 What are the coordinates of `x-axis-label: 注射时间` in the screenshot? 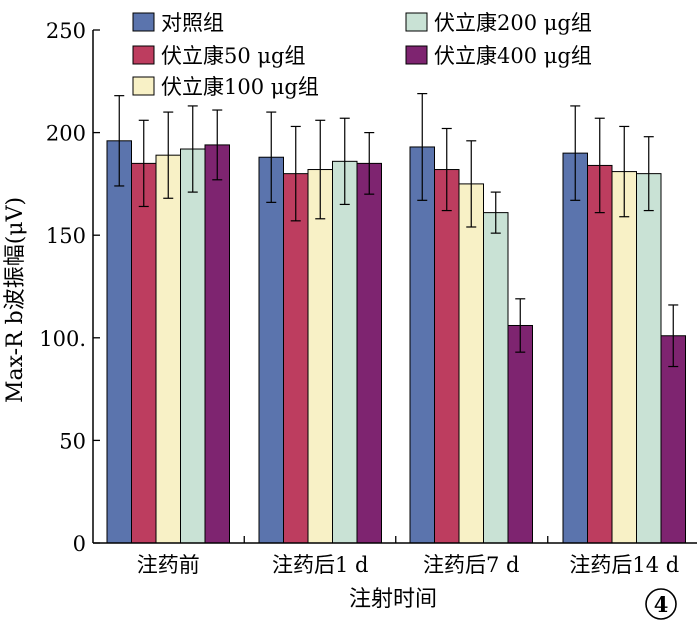 It's located at (393, 599).